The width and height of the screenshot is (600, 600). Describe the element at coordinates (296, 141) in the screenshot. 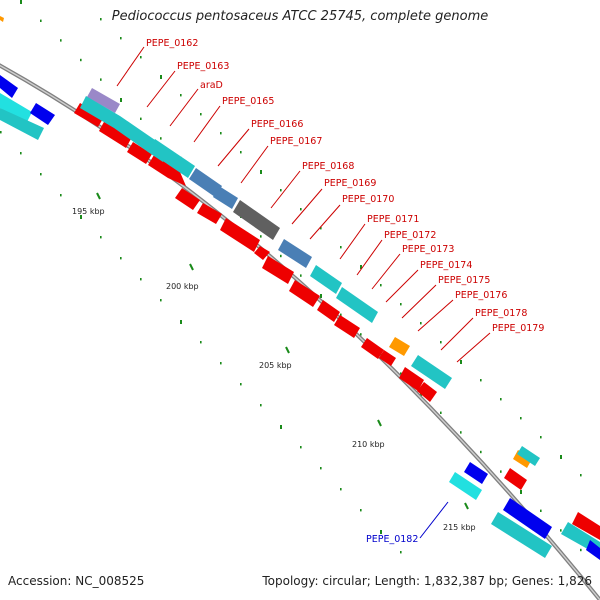

I see `gene-label-pepe-0167: PEPE_0167` at that location.